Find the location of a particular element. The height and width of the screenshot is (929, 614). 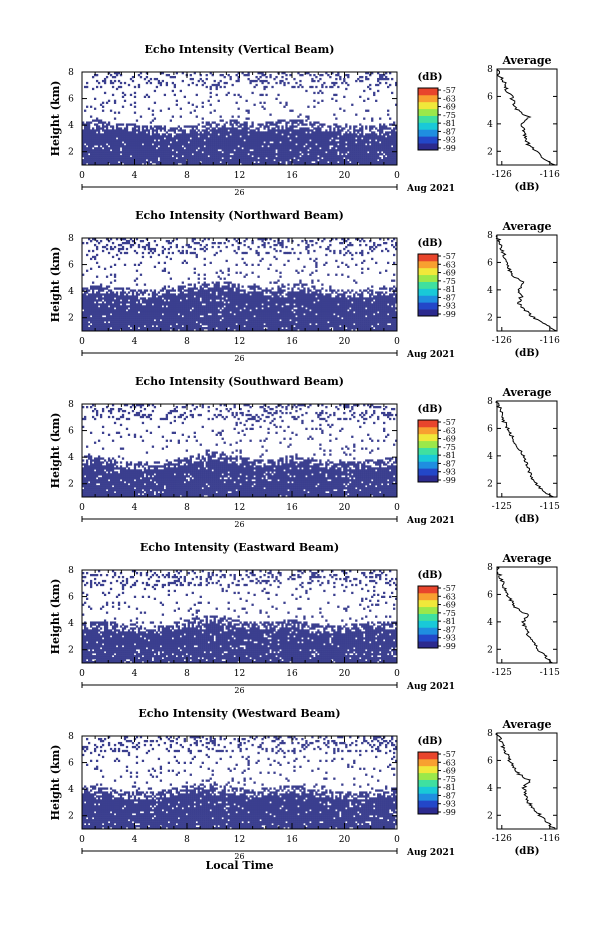

x-tick-label: 16 is located at coordinates (292, 176).